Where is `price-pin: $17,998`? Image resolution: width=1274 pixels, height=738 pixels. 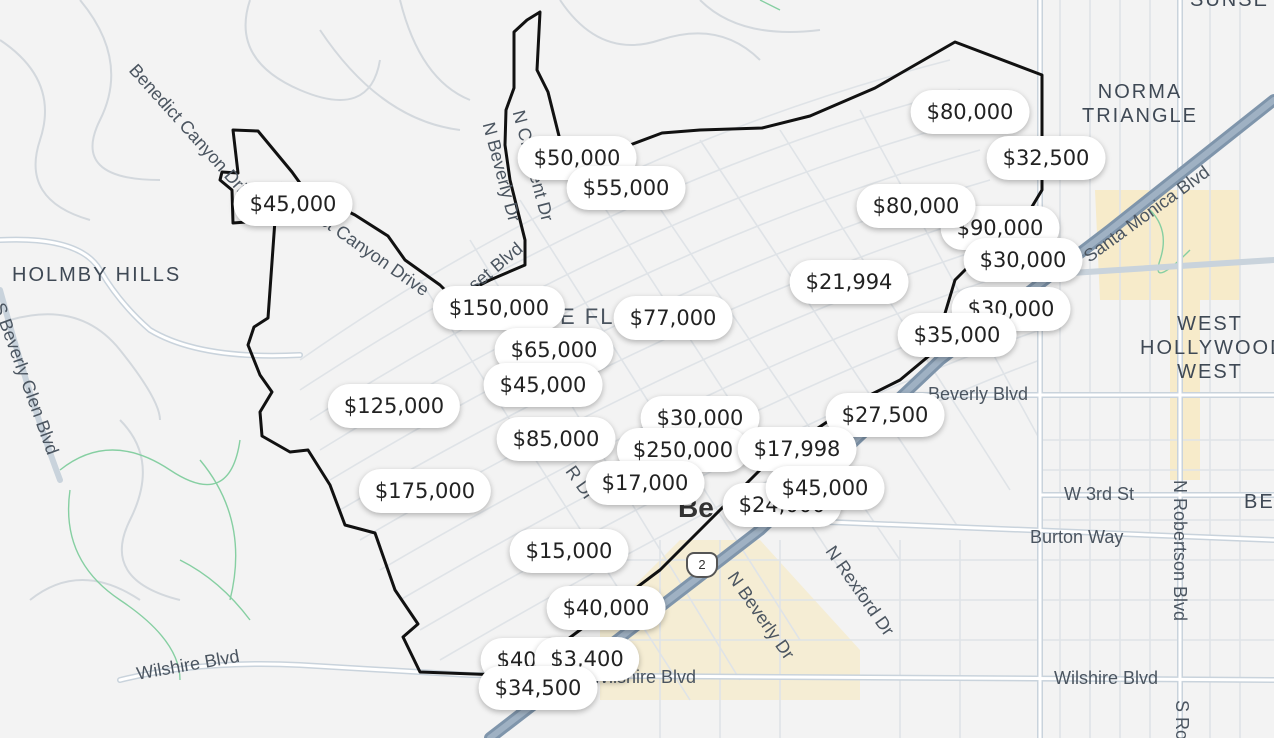 price-pin: $17,998 is located at coordinates (797, 449).